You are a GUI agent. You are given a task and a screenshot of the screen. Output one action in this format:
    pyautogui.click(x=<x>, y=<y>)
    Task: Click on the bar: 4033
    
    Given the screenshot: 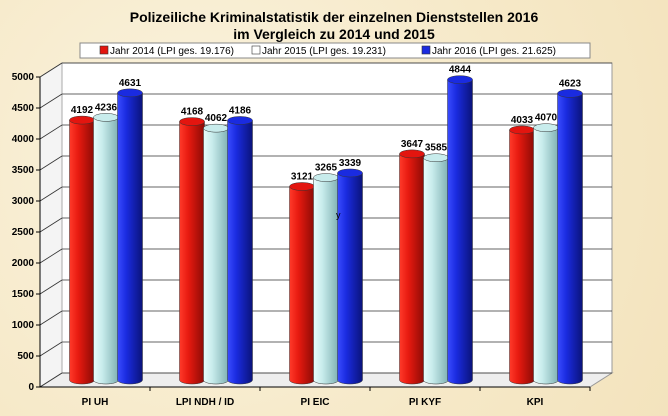 What is the action you would take?
    pyautogui.click(x=522, y=250)
    